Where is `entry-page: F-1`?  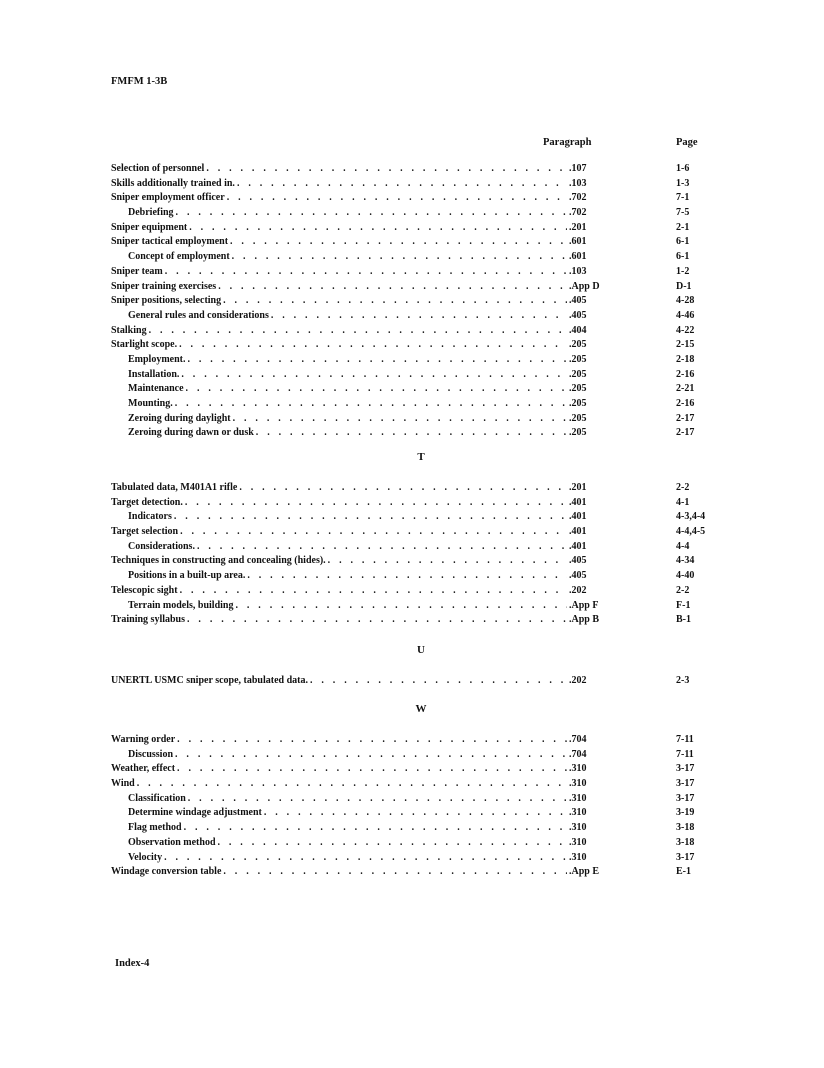 entry-page: F-1 is located at coordinates (683, 605).